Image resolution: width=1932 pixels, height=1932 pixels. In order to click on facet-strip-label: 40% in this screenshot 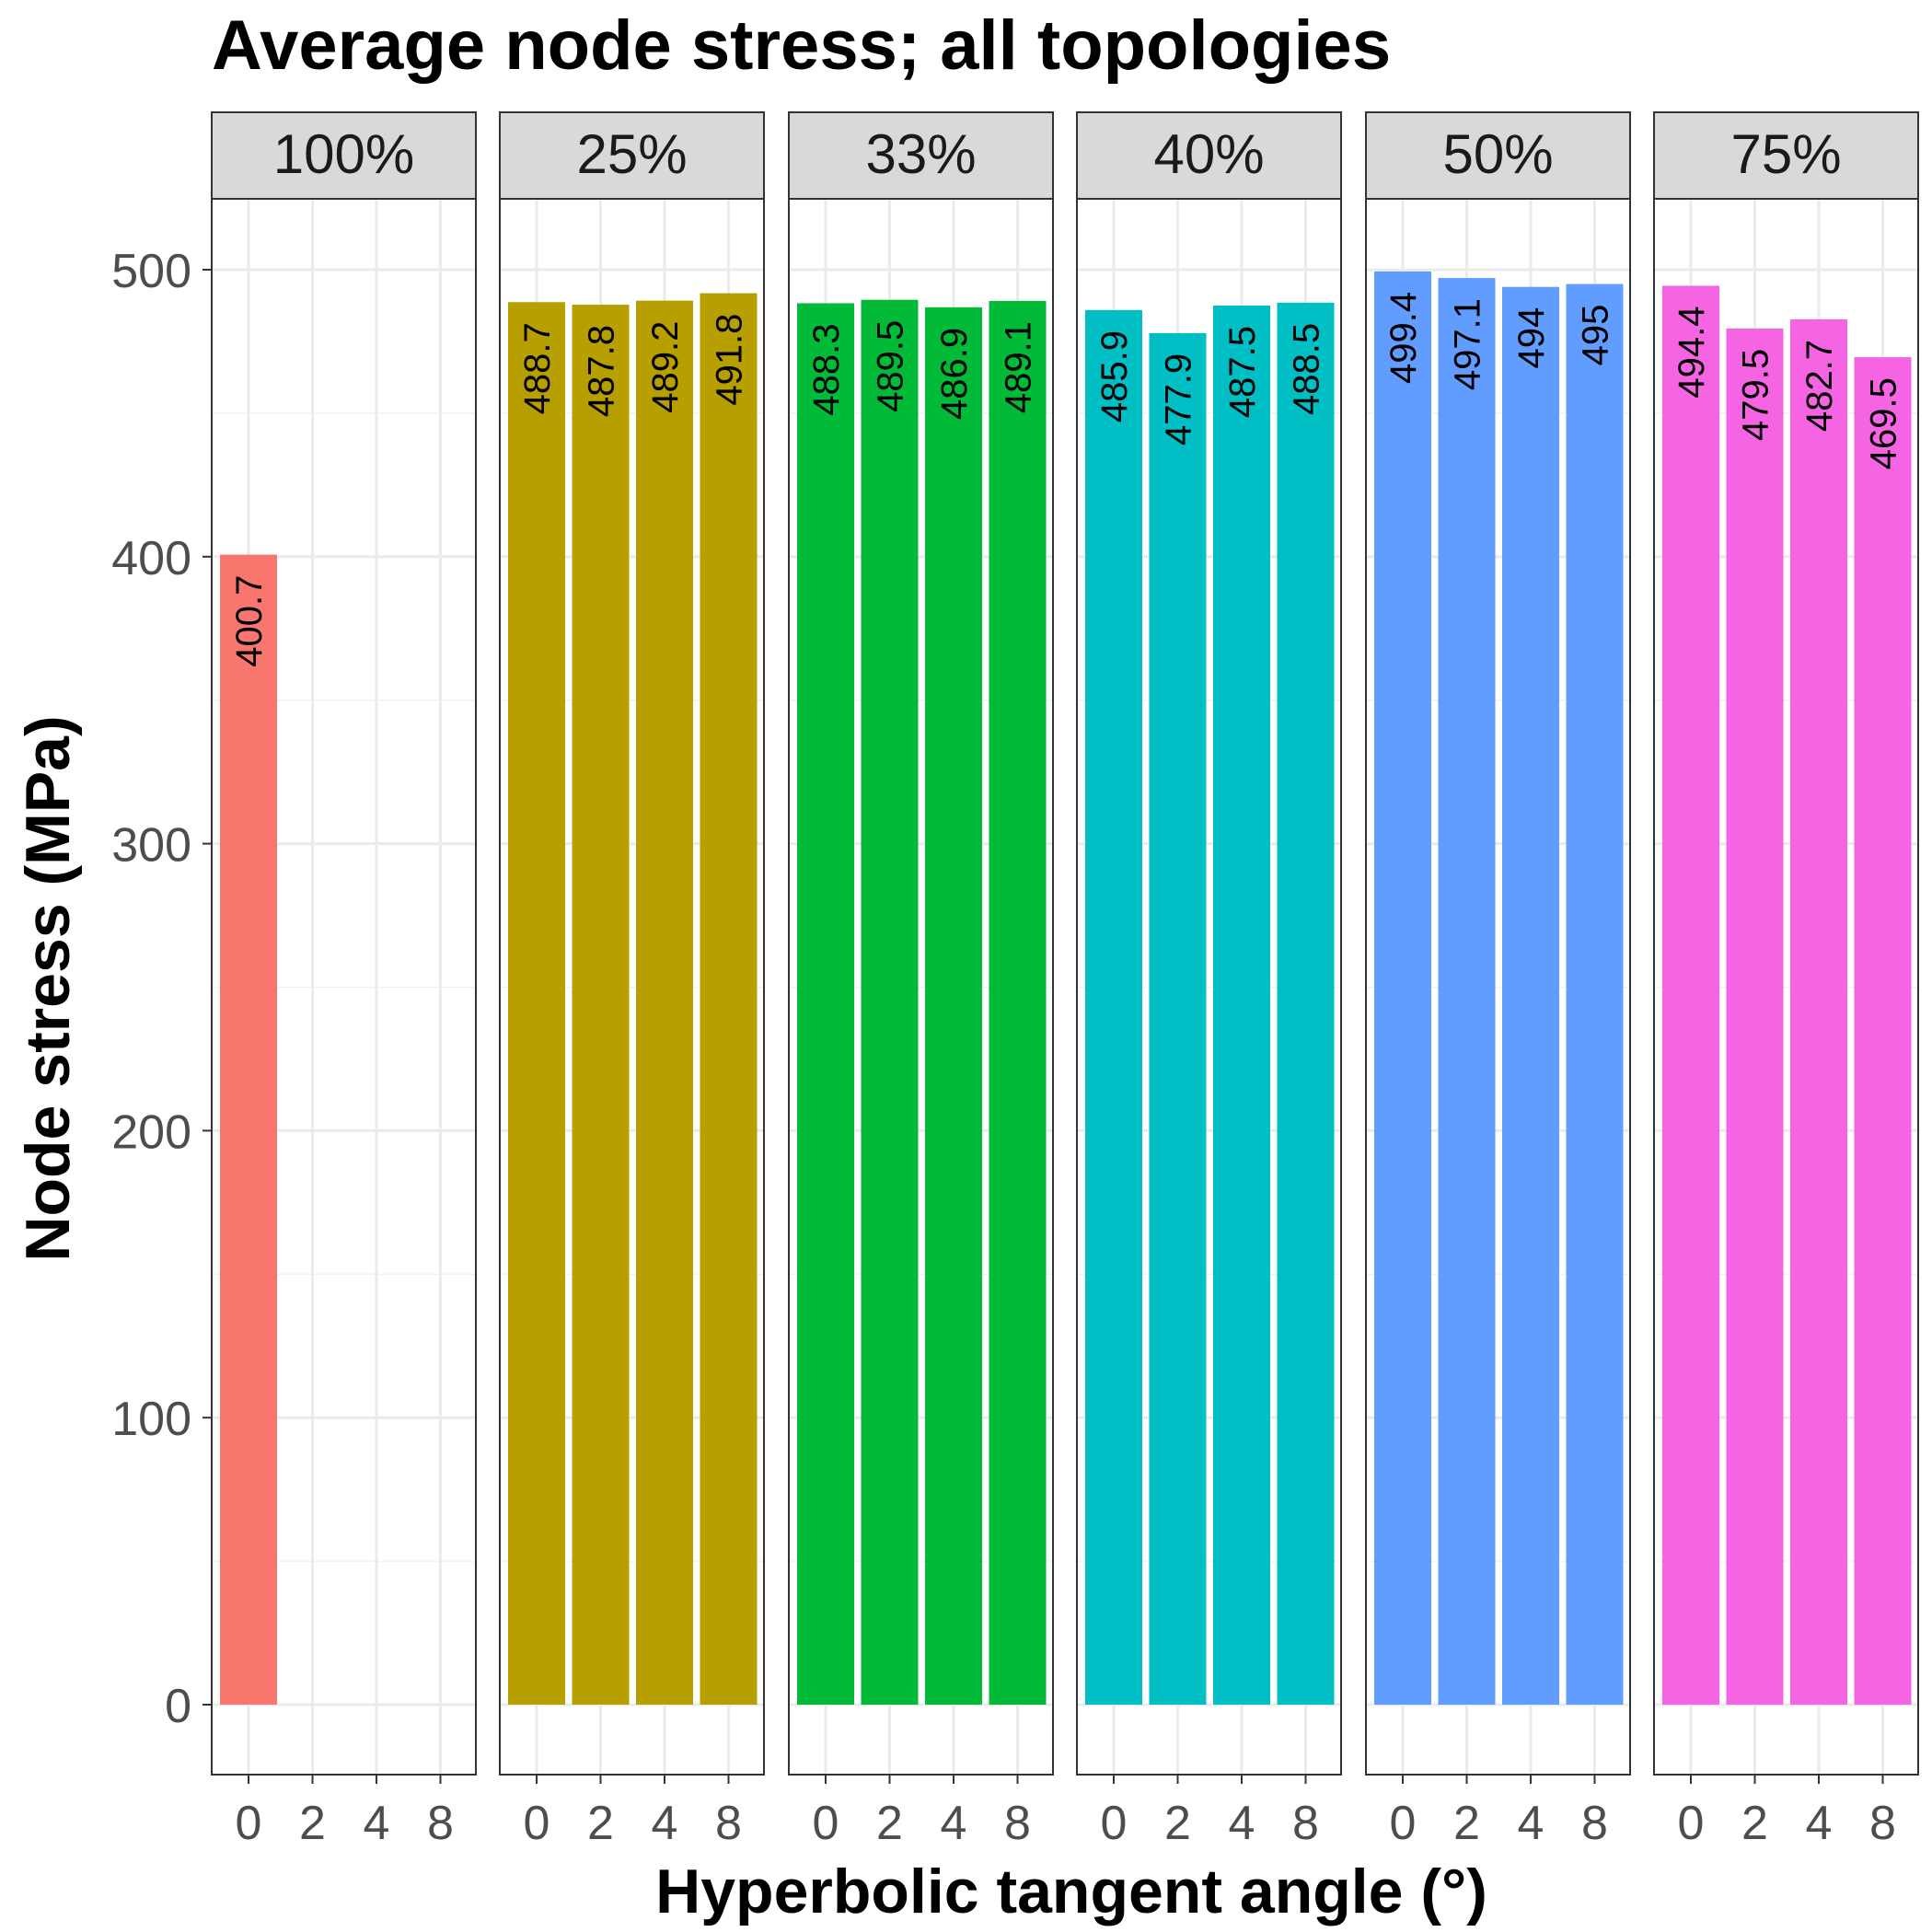, I will do `click(1208, 154)`.